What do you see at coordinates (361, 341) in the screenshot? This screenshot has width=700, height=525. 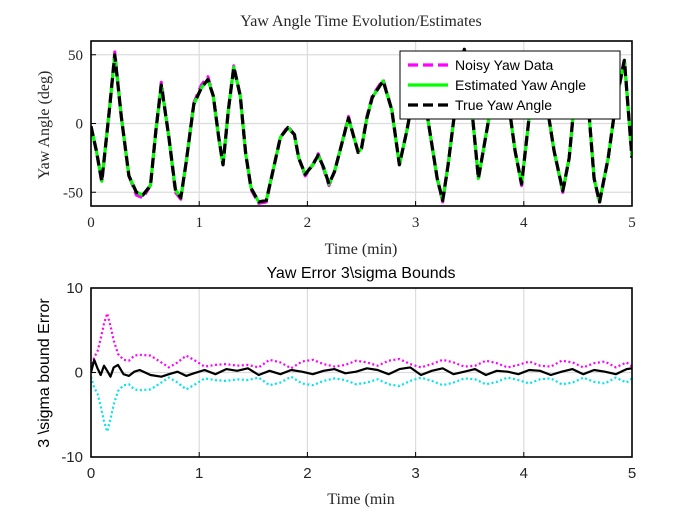 I see `series-upper-3-sigma-bound` at bounding box center [361, 341].